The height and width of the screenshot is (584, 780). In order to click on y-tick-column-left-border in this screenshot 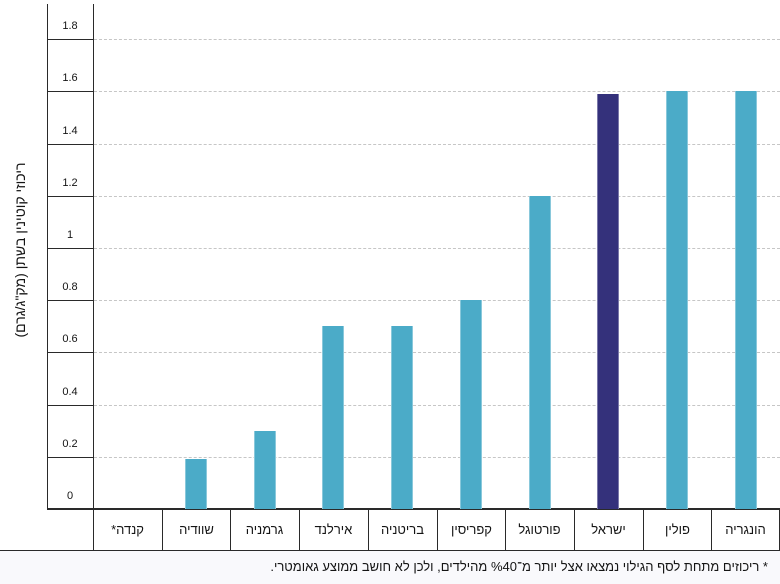, I will do `click(47, 256)`.